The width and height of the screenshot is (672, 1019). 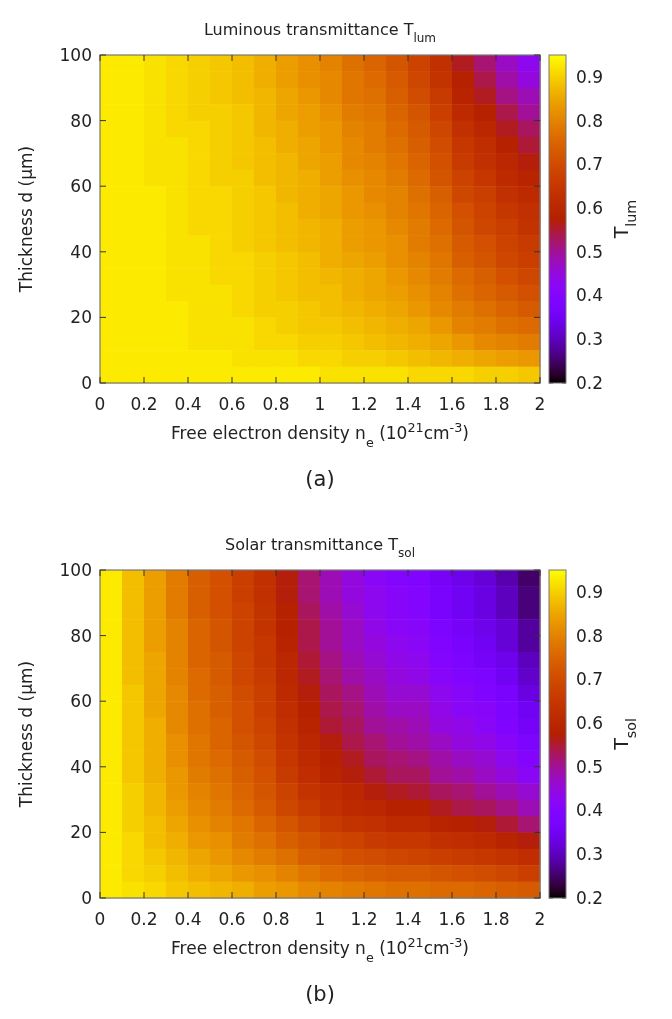 What do you see at coordinates (320, 994) in the screenshot?
I see `text: (b)` at bounding box center [320, 994].